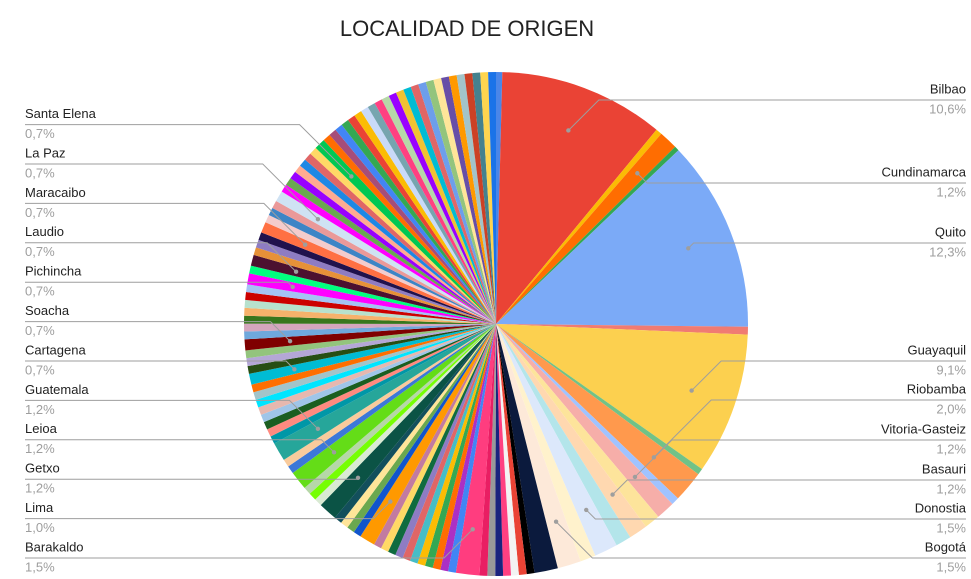 The width and height of the screenshot is (971, 579). What do you see at coordinates (944, 468) in the screenshot?
I see `slice-label: Basauri` at bounding box center [944, 468].